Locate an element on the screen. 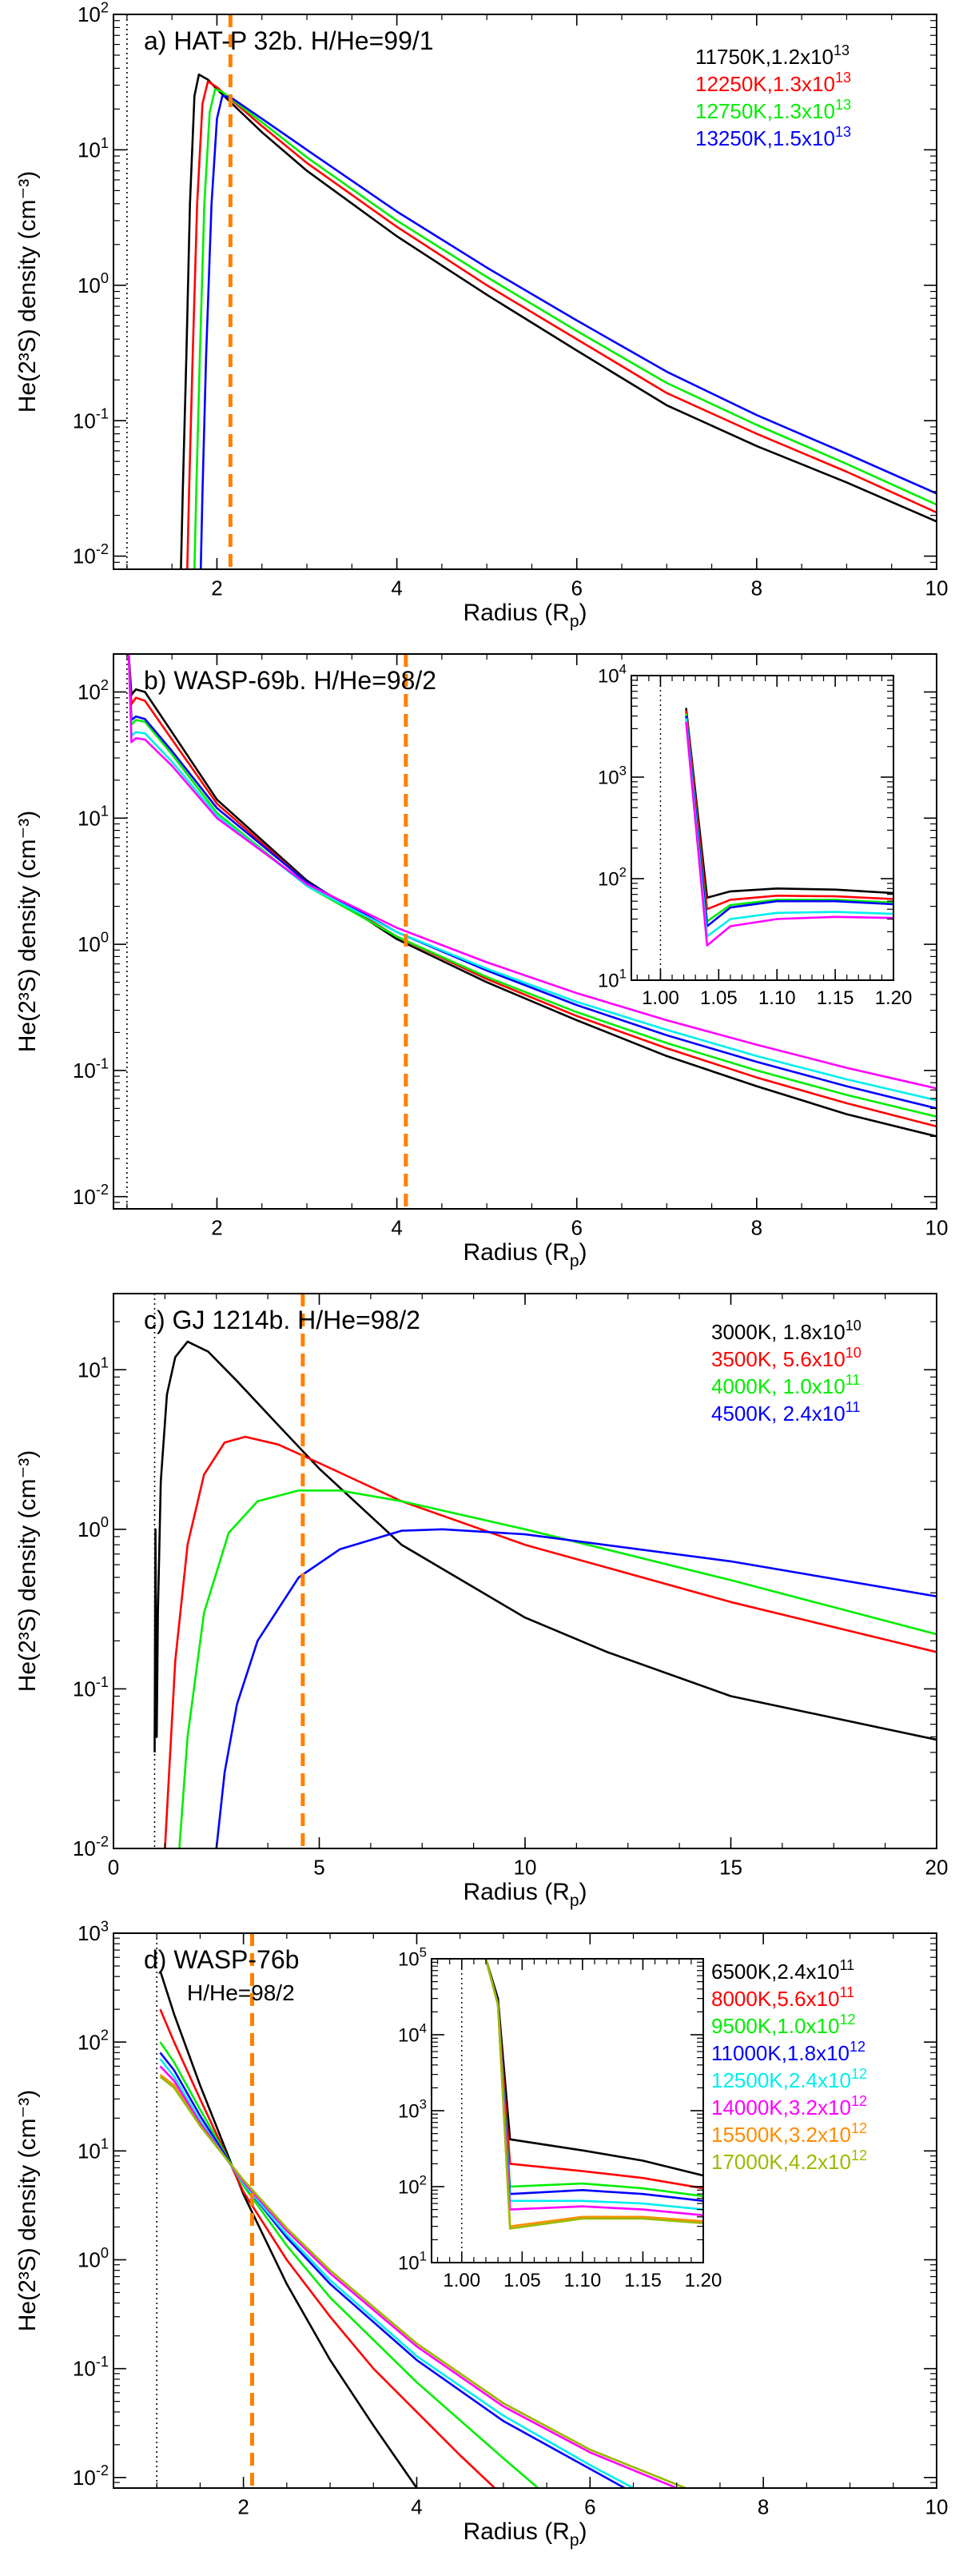 Image resolution: width=959 pixels, height=2576 pixels. inset-y-tick-label: 10² is located at coordinates (612, 878).